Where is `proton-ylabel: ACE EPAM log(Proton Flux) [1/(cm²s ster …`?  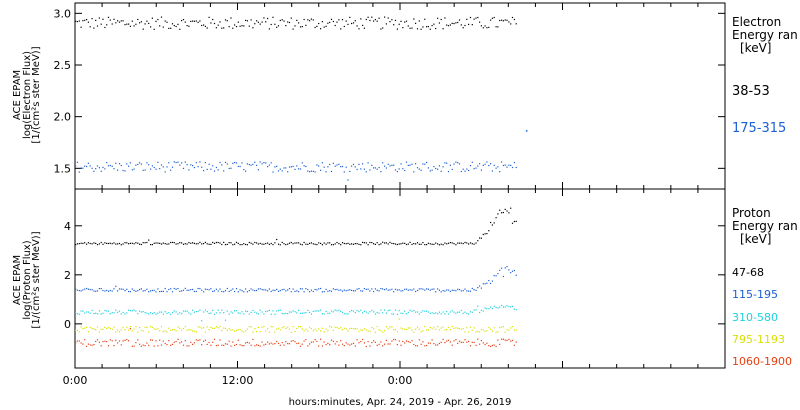
proton-ylabel: ACE EPAM log(Proton Flux) [1/(cm²s ster … is located at coordinates (27, 279).